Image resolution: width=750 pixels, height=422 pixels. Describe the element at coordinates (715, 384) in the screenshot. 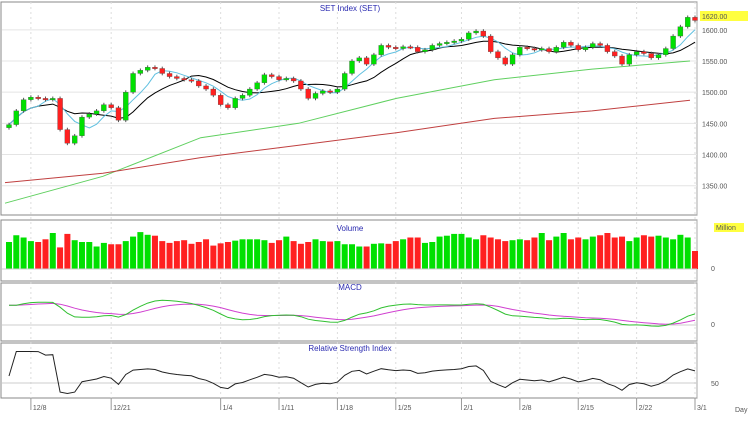

I see `rsi-mid-label: 50` at that location.